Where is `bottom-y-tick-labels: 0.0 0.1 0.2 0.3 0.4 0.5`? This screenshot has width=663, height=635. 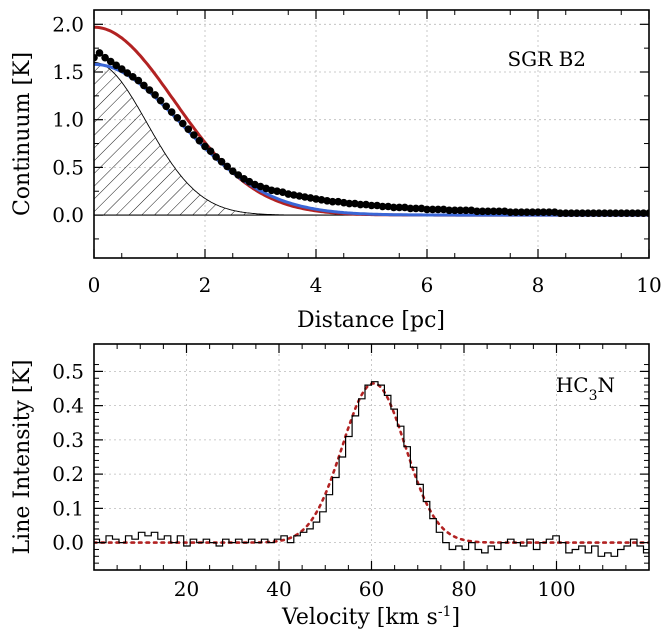
bottom-y-tick-labels: 0.0 0.1 0.2 0.3 0.4 0.5 is located at coordinates (68, 456).